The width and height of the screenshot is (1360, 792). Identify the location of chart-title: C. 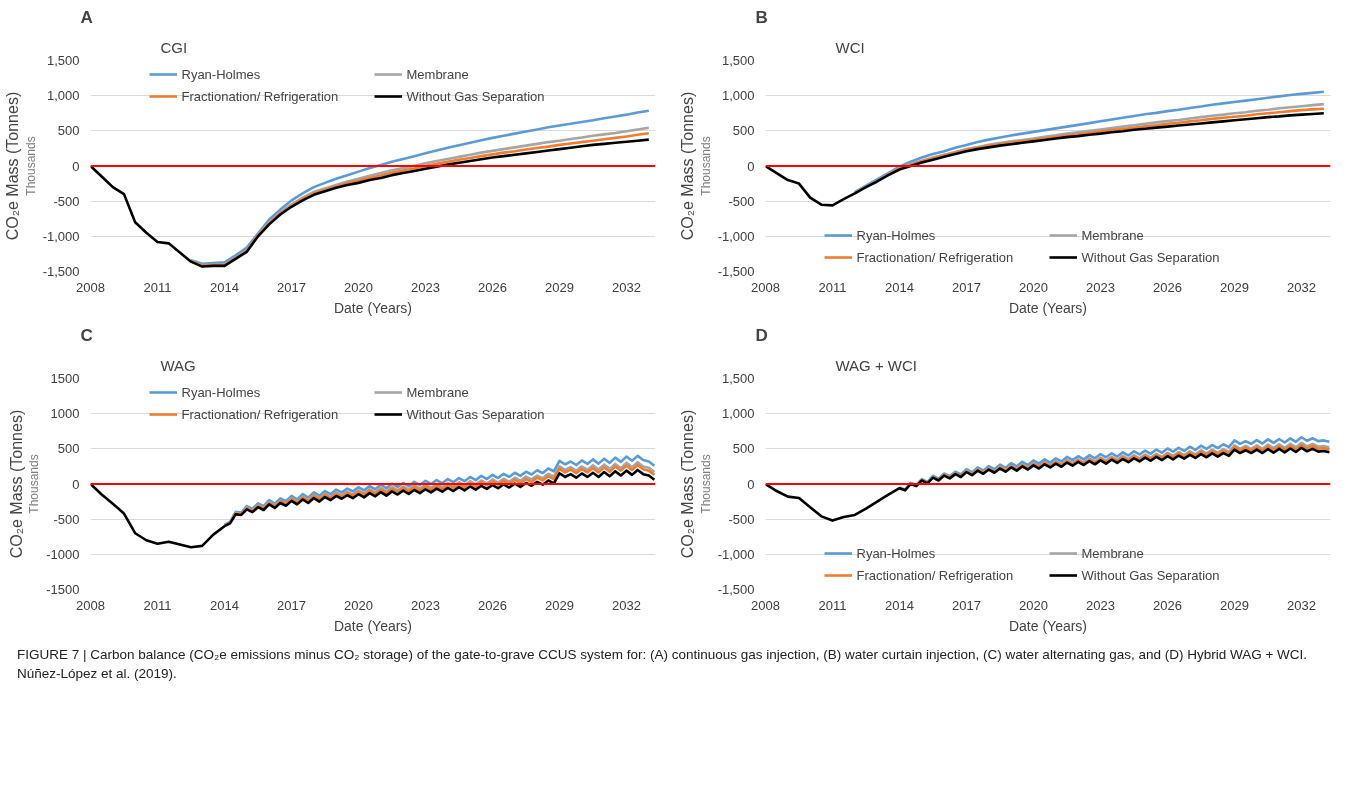
(86, 335).